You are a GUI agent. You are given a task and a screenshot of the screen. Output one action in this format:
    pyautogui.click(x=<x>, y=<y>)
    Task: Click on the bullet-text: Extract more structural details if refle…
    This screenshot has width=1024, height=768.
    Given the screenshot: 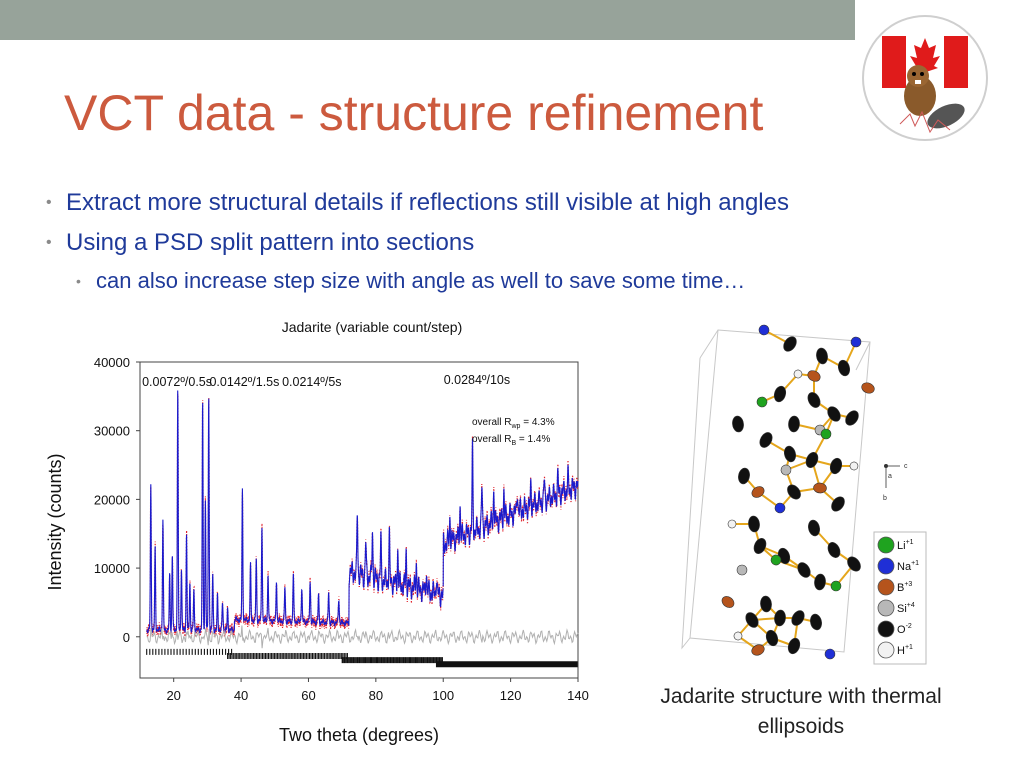 What is the action you would take?
    pyautogui.click(x=427, y=202)
    